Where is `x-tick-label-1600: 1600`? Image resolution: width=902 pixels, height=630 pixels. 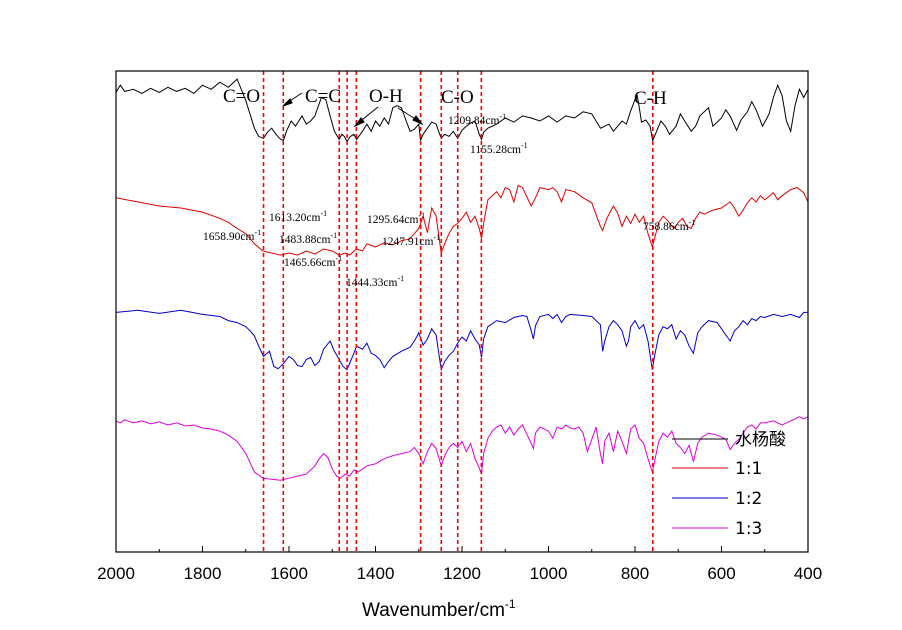 x-tick-label-1600: 1600 is located at coordinates (289, 573).